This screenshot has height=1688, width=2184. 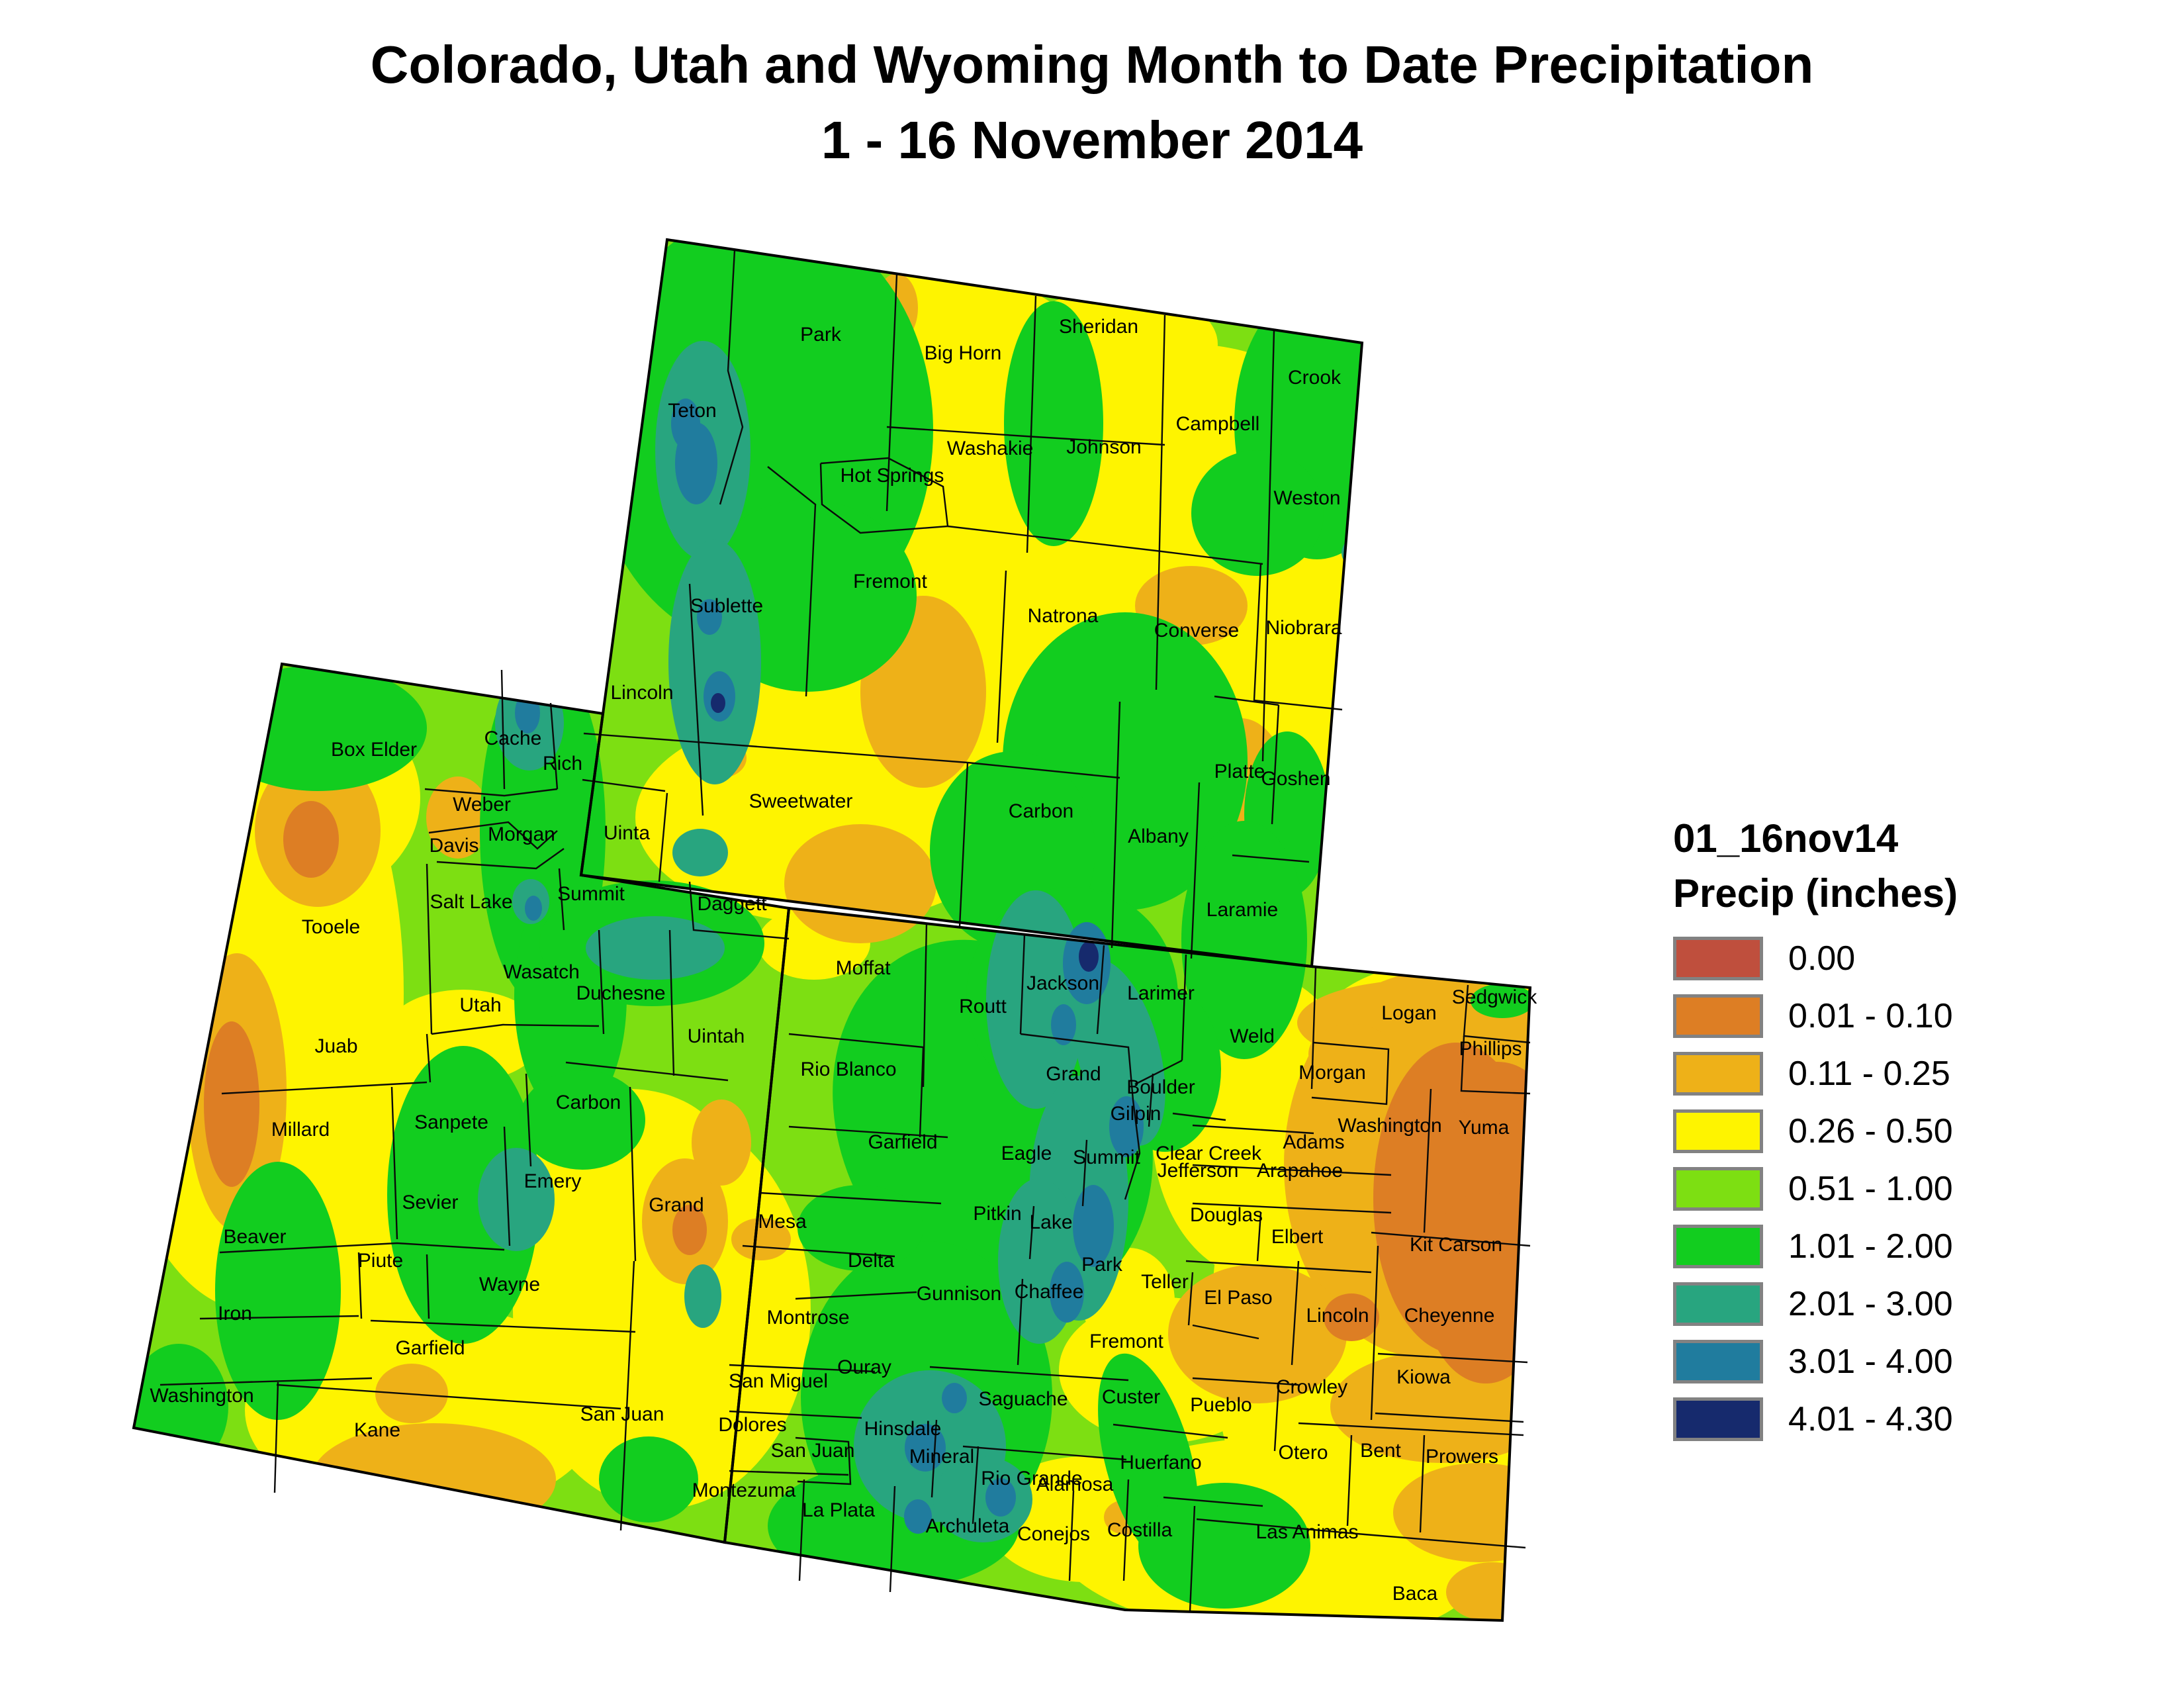 What do you see at coordinates (801, 801) in the screenshot?
I see `county-label: Sweetwater` at bounding box center [801, 801].